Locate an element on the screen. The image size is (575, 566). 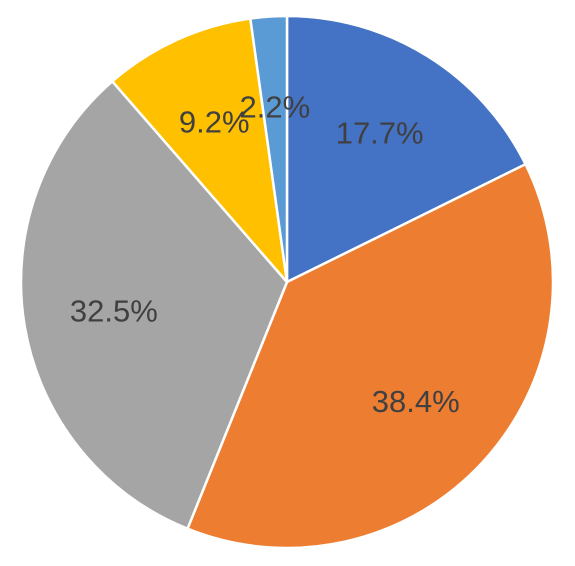
slice-data-label: 32.5% is located at coordinates (114, 311).